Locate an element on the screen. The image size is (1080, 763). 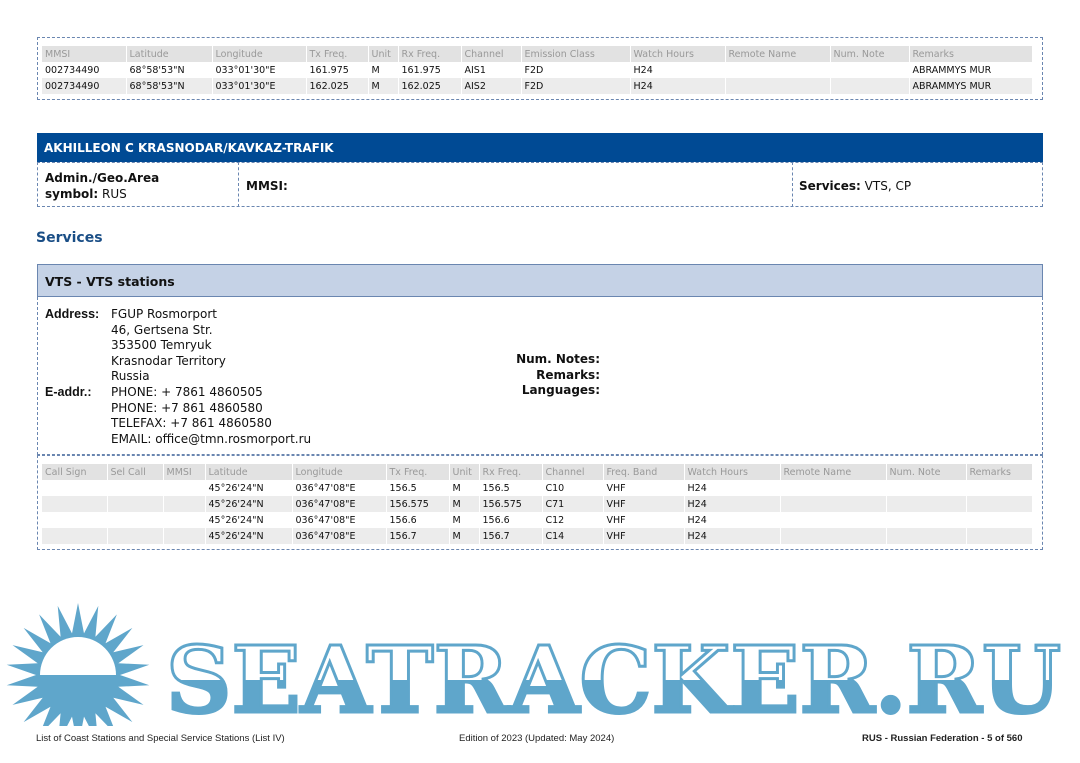
mmsi-field: MMSI: is located at coordinates (267, 186).